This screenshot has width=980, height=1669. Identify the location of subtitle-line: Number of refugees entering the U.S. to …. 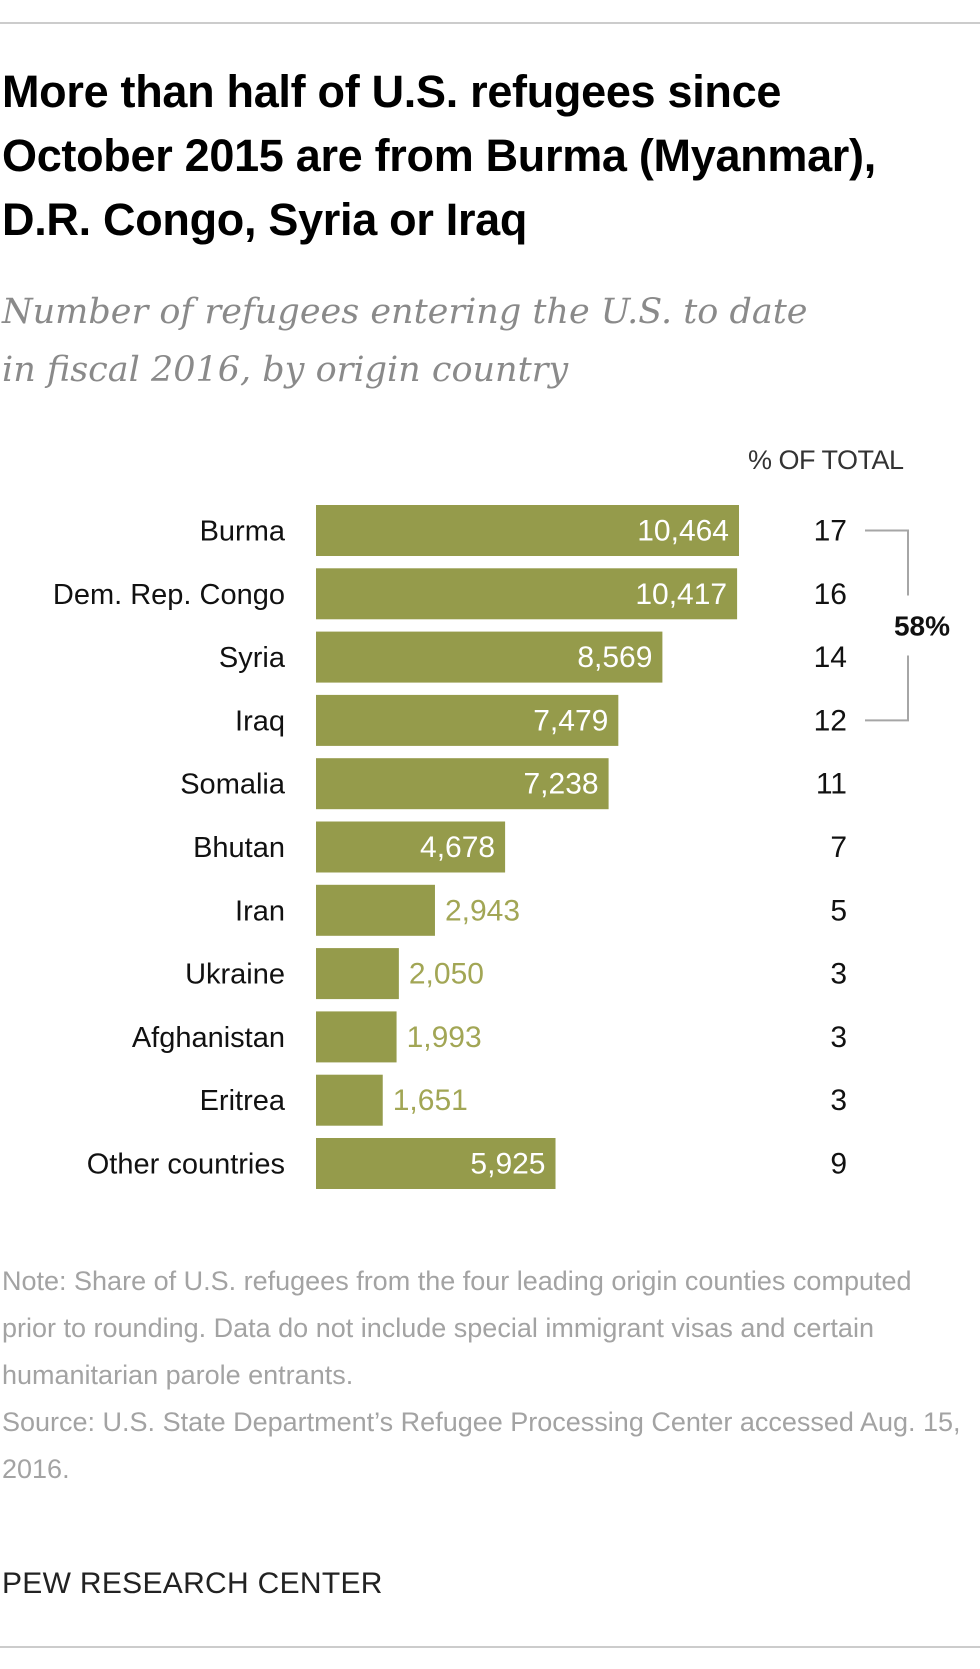
(405, 312).